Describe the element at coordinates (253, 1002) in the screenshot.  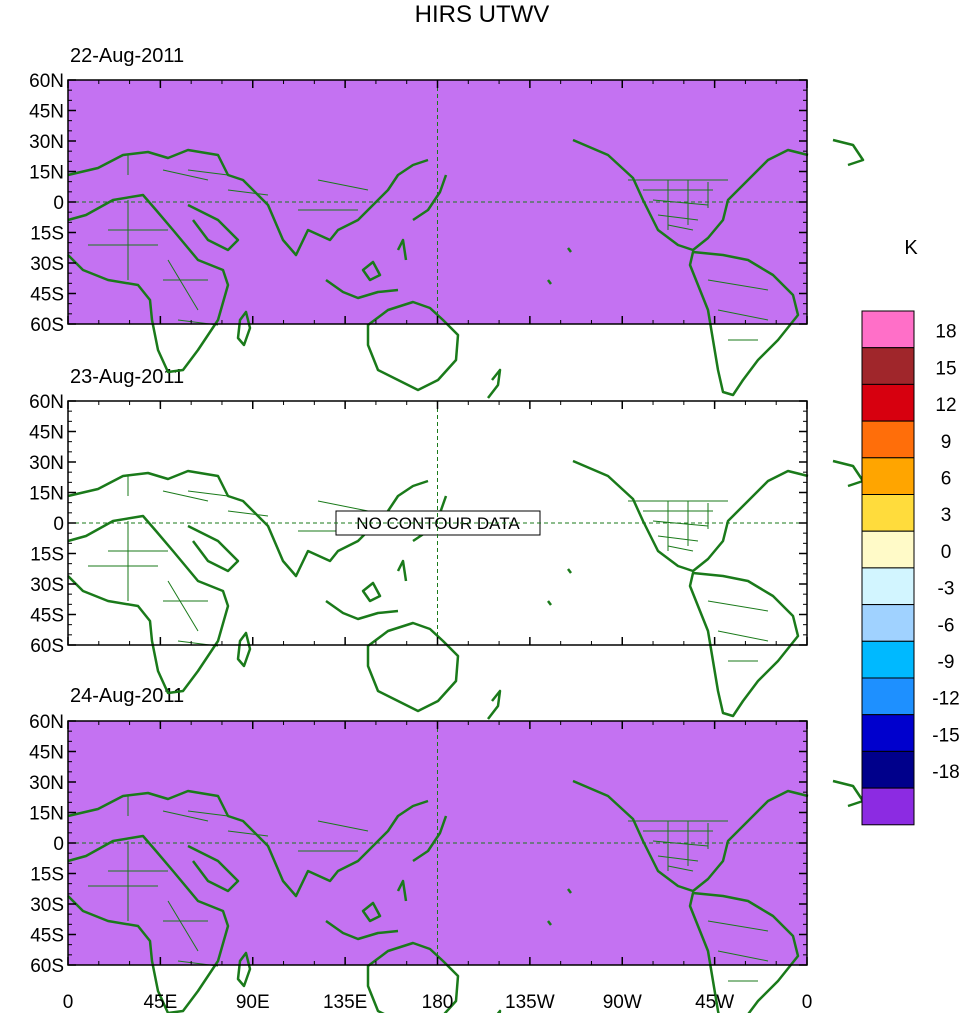
I see `xtick-label: 90E` at that location.